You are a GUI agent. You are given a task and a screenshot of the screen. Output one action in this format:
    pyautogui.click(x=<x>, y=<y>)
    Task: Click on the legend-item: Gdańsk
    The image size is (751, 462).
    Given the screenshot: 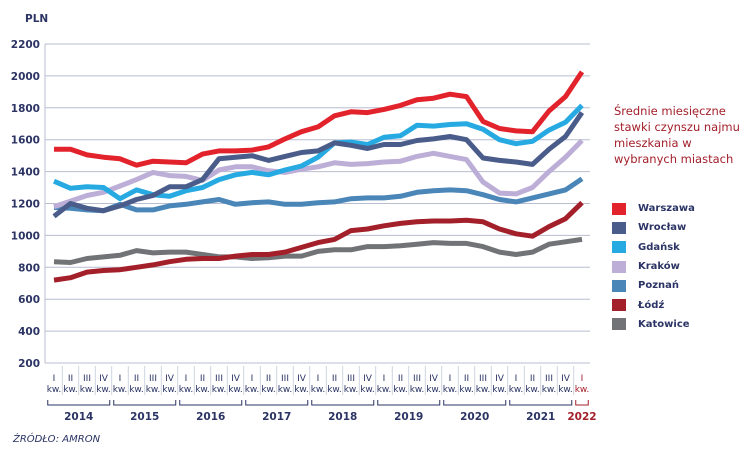 What is the action you would take?
    pyautogui.click(x=653, y=247)
    